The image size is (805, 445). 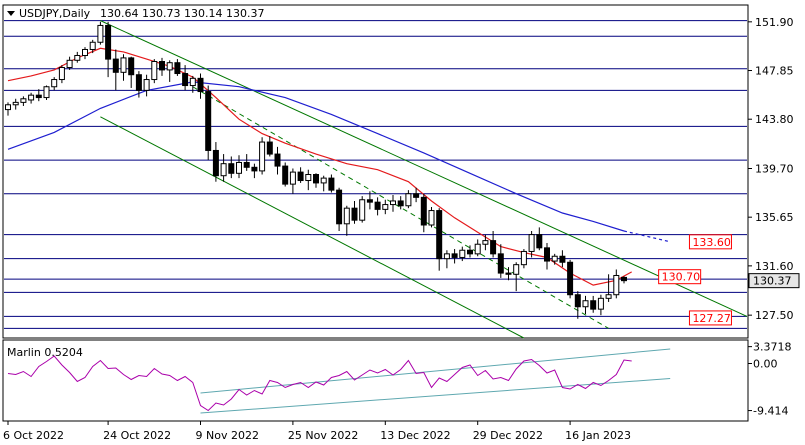 I want to click on price-tick-label-3: 139.70, so click(x=774, y=168).